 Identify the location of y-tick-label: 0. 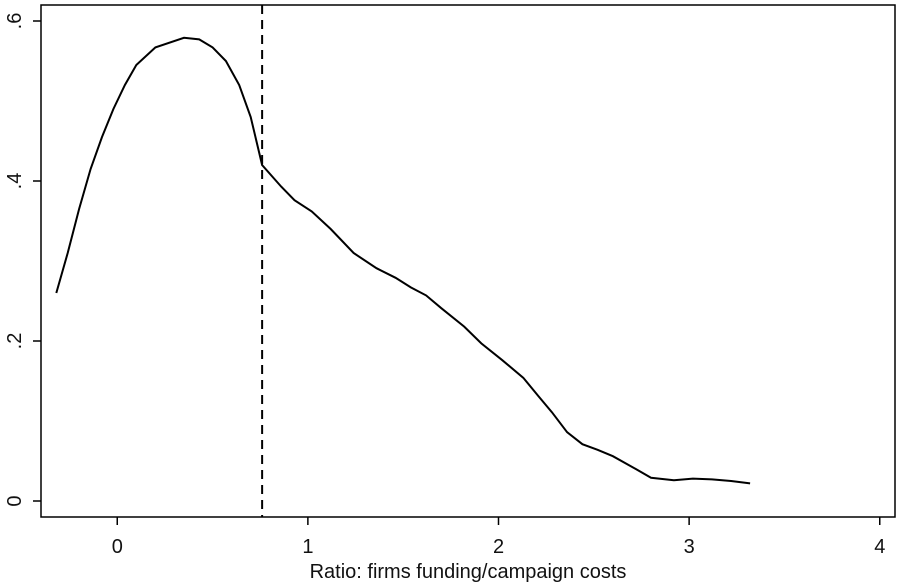
(15, 500).